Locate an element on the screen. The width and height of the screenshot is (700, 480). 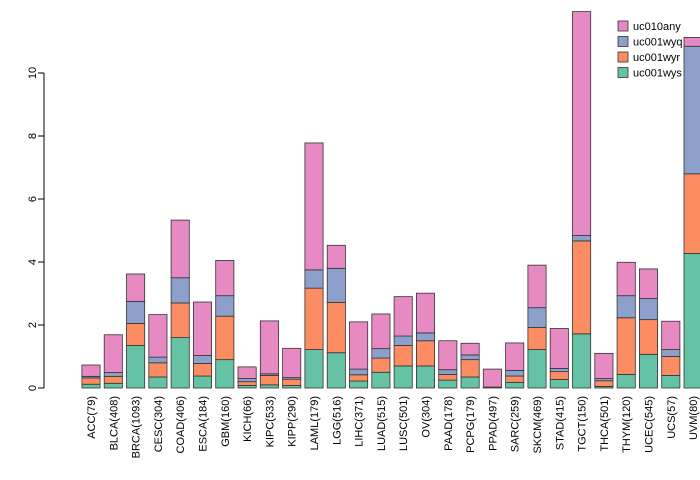
x-tick-label: PCPG(179) is located at coordinates (471, 424).